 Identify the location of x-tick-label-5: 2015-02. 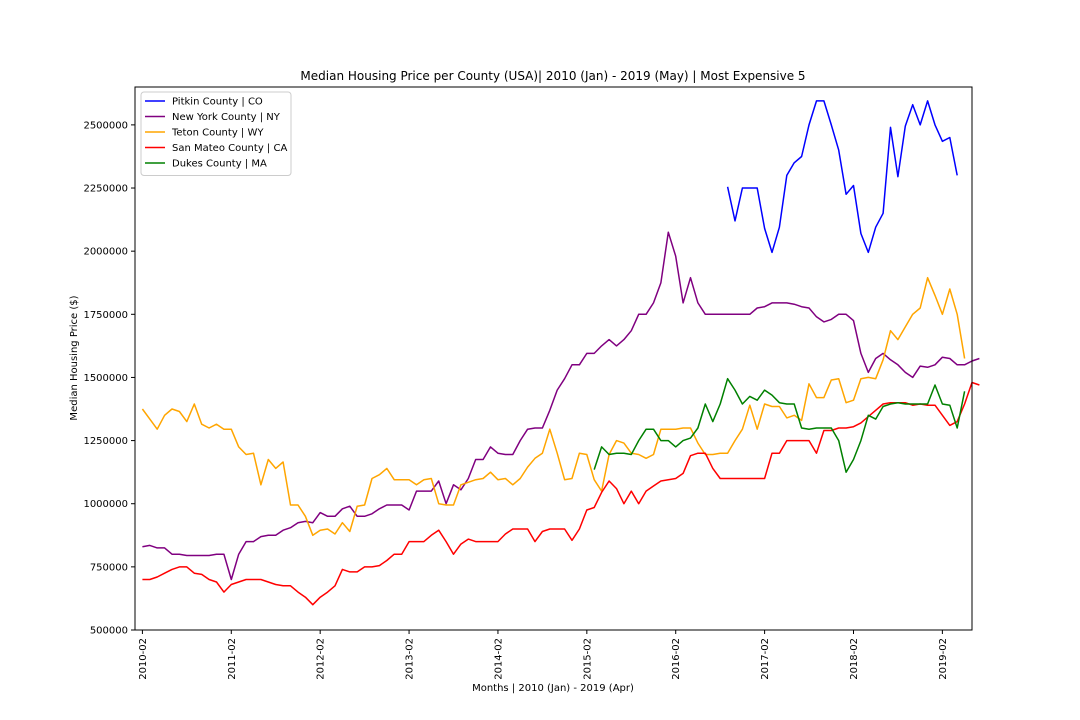
(587, 659).